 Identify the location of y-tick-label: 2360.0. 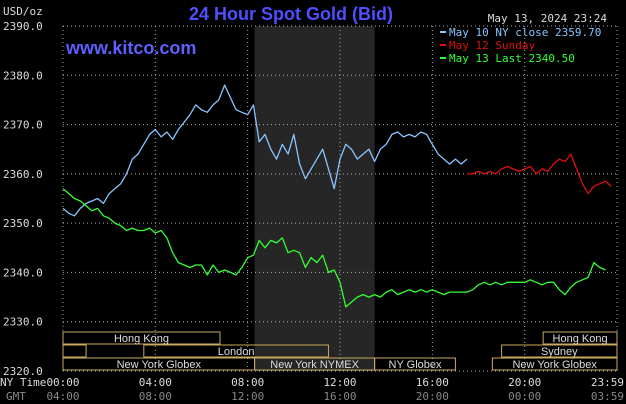
(23, 174).